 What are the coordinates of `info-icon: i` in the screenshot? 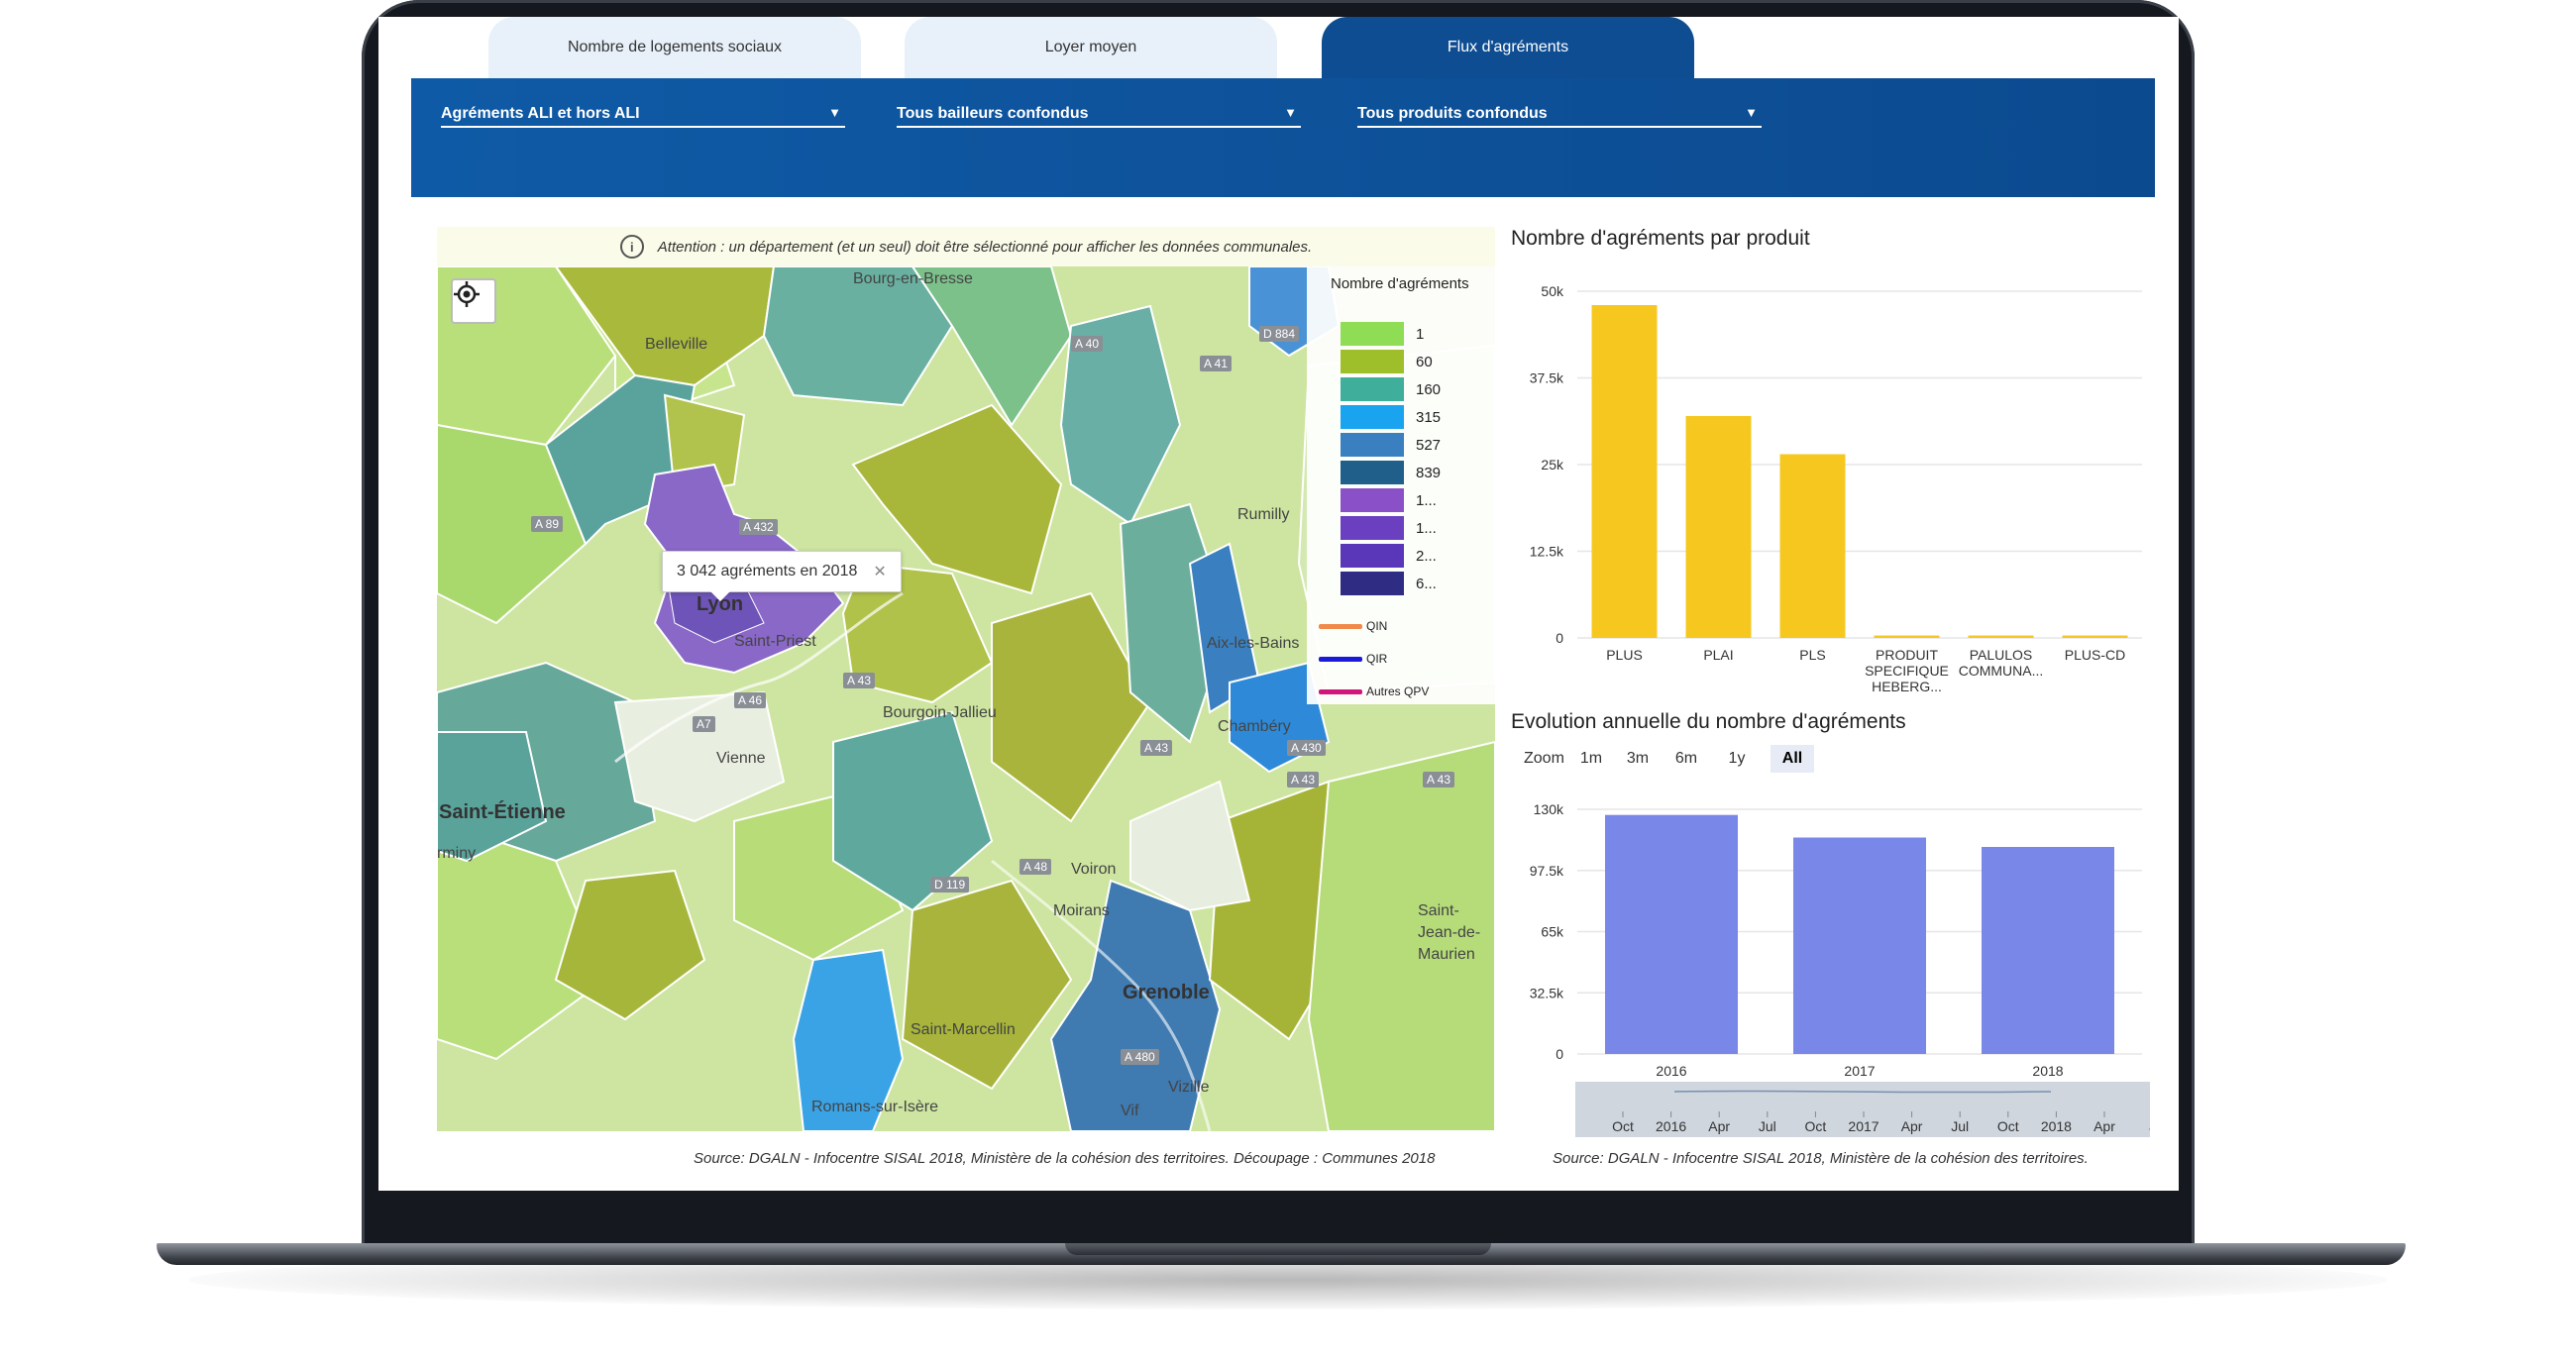 It's located at (631, 247).